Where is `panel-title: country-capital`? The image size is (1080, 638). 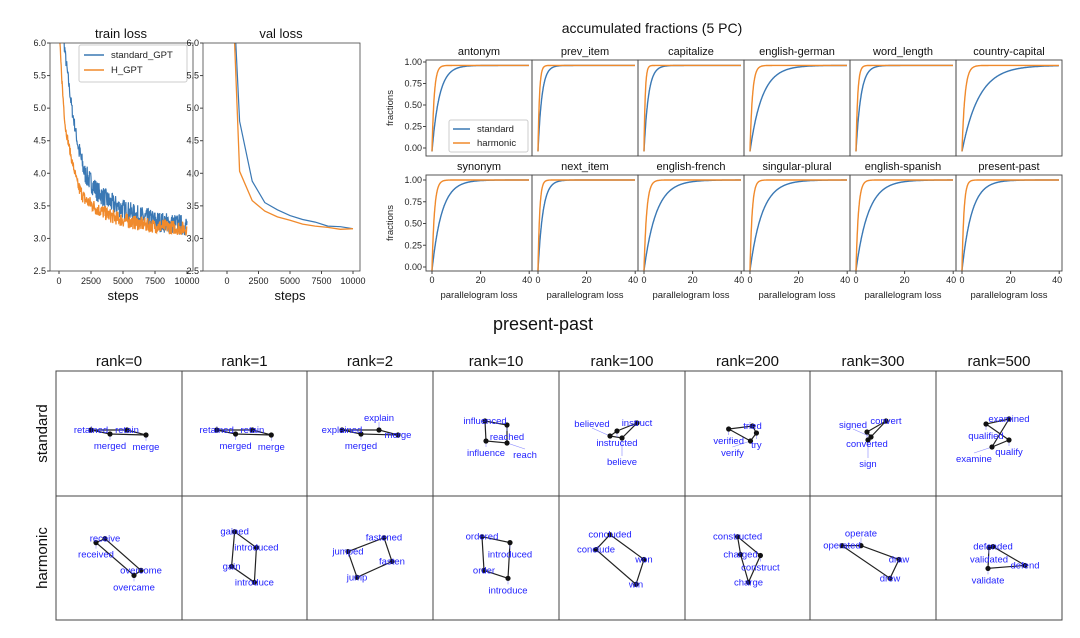
panel-title: country-capital is located at coordinates (1009, 52).